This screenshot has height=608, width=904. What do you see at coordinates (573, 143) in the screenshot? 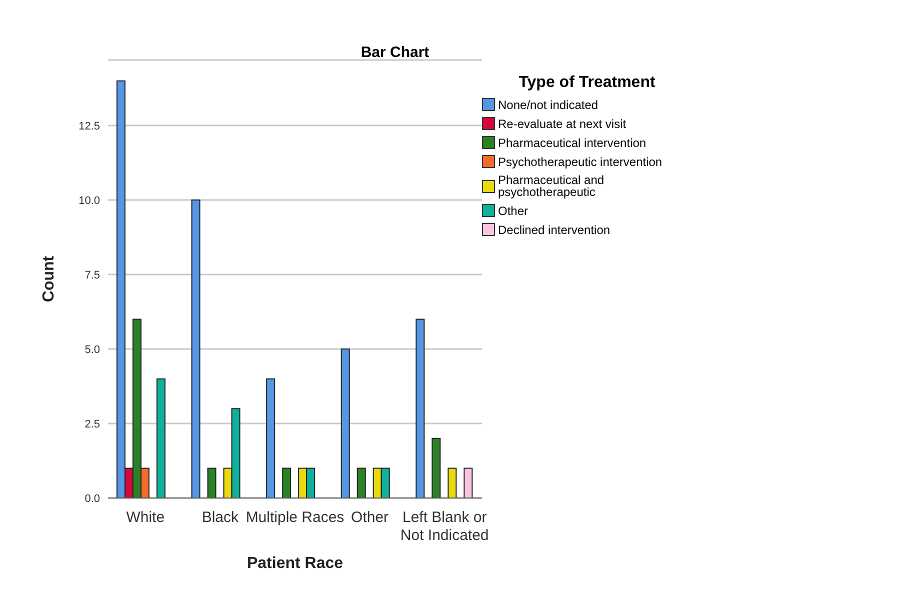
I see `legend-label: Pharmaceutical intervention` at bounding box center [573, 143].